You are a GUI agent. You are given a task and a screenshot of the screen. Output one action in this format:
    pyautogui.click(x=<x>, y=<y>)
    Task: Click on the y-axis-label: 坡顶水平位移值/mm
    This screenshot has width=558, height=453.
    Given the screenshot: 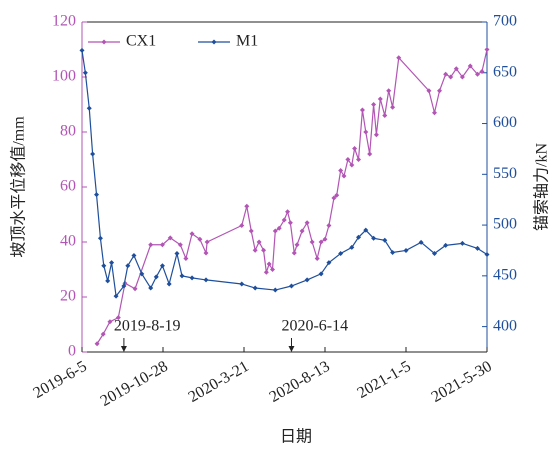 What is the action you would take?
    pyautogui.click(x=19, y=187)
    